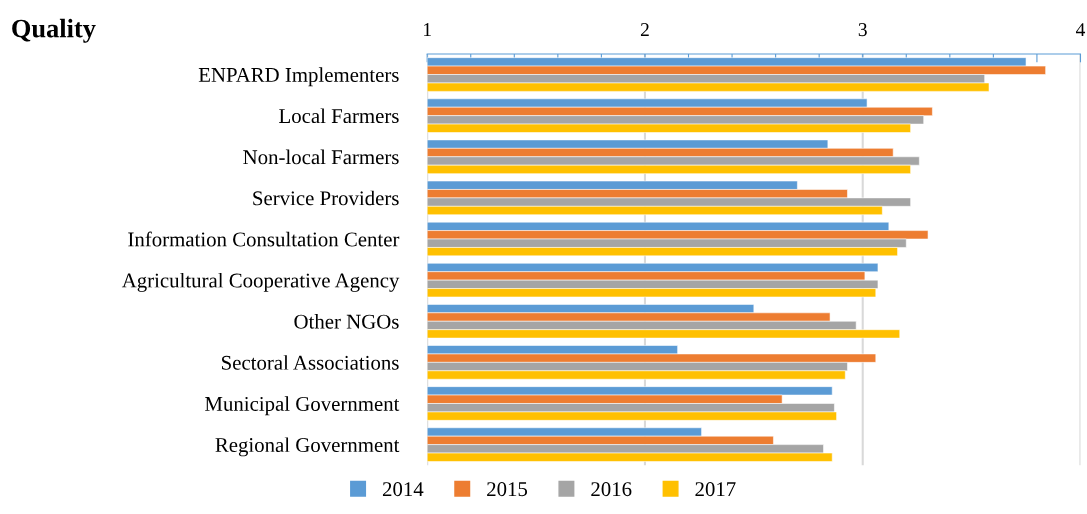 Image resolution: width=1087 pixels, height=514 pixels. I want to click on y-tick-label: Information Consultation Center, so click(264, 239).